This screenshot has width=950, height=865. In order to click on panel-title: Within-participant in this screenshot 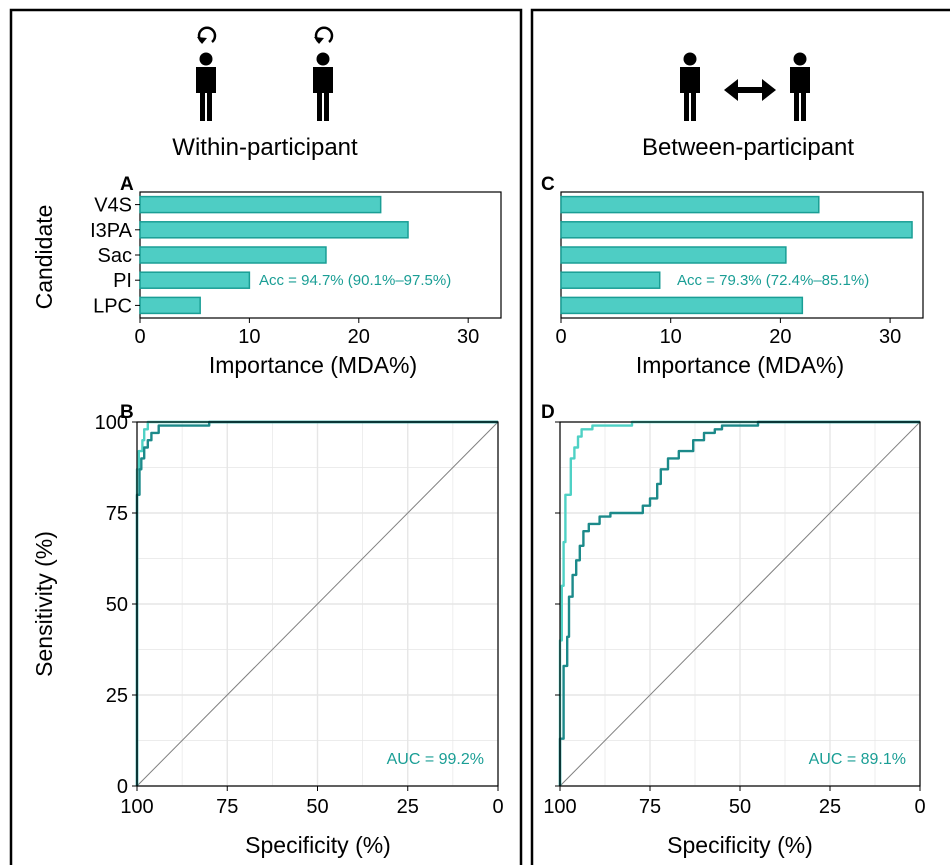, I will do `click(265, 147)`.